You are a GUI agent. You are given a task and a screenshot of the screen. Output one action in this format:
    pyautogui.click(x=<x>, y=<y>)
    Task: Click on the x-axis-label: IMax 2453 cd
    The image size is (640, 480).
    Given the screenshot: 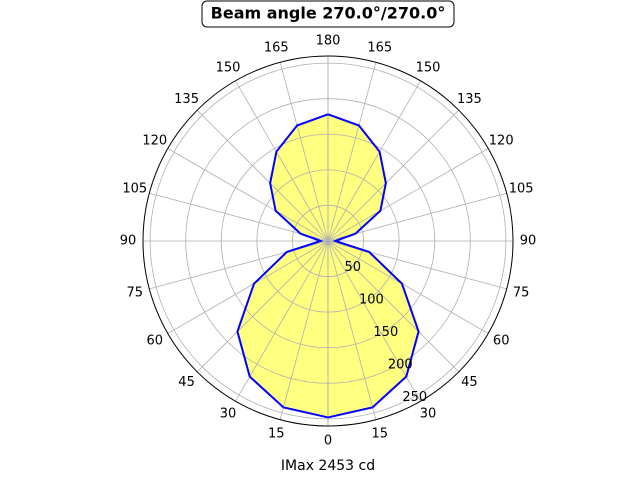 What is the action you would take?
    pyautogui.click(x=328, y=466)
    